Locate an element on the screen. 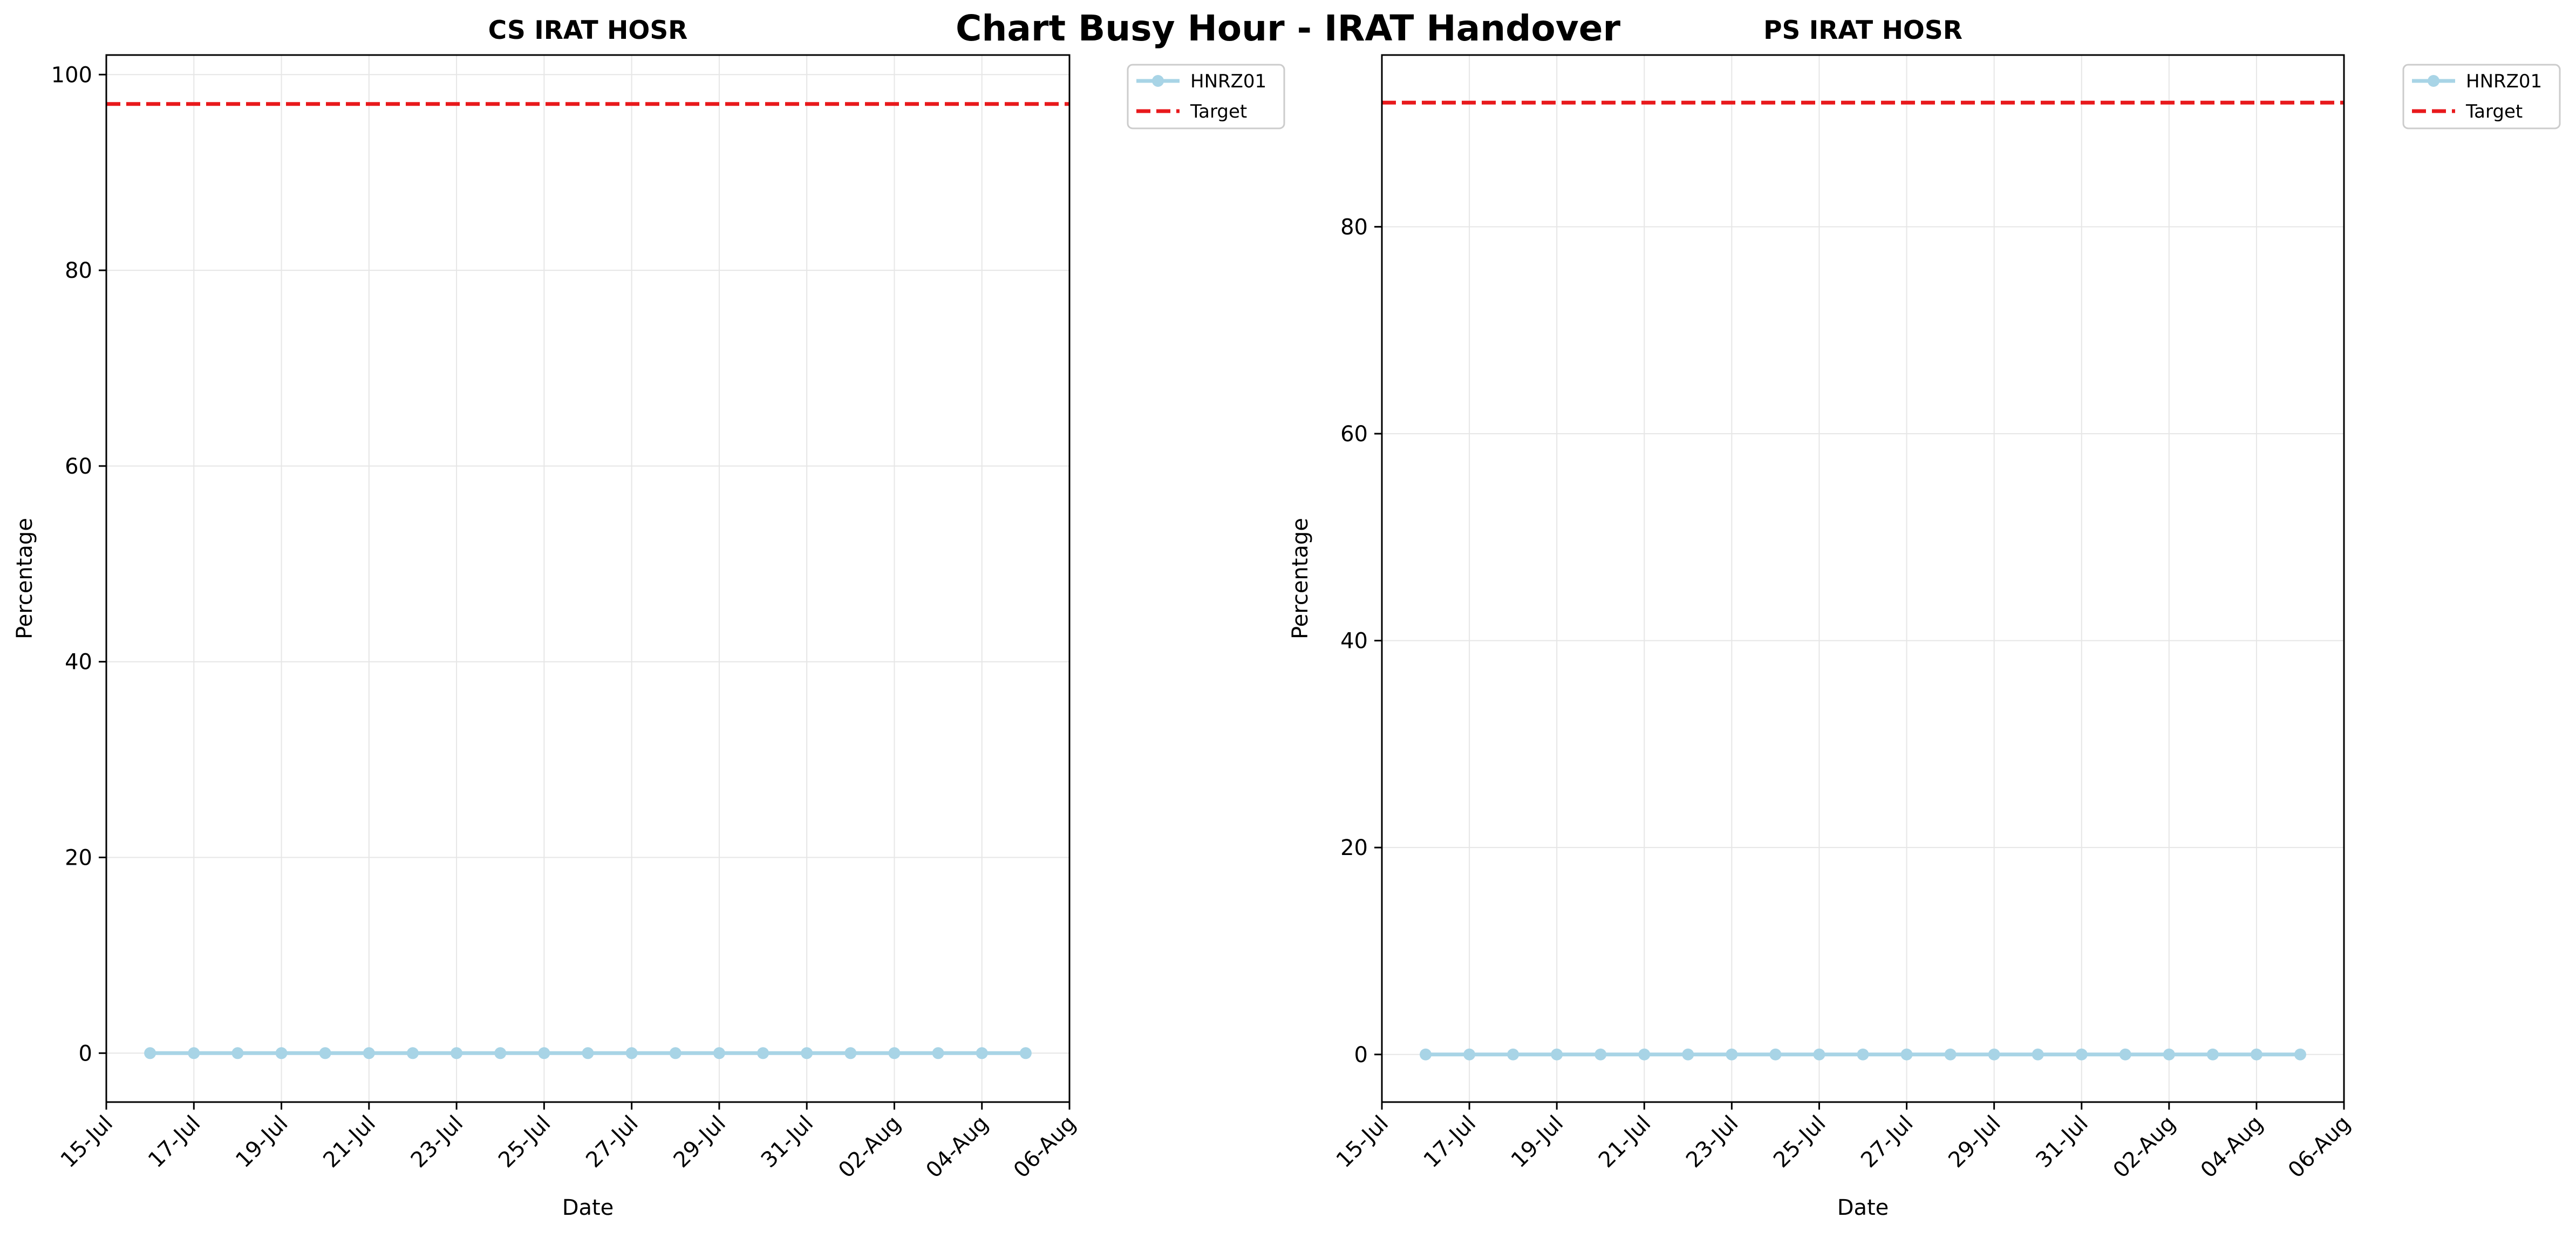 This screenshot has width=2576, height=1238. x-tick-label: 02-Aug is located at coordinates (2144, 1147).